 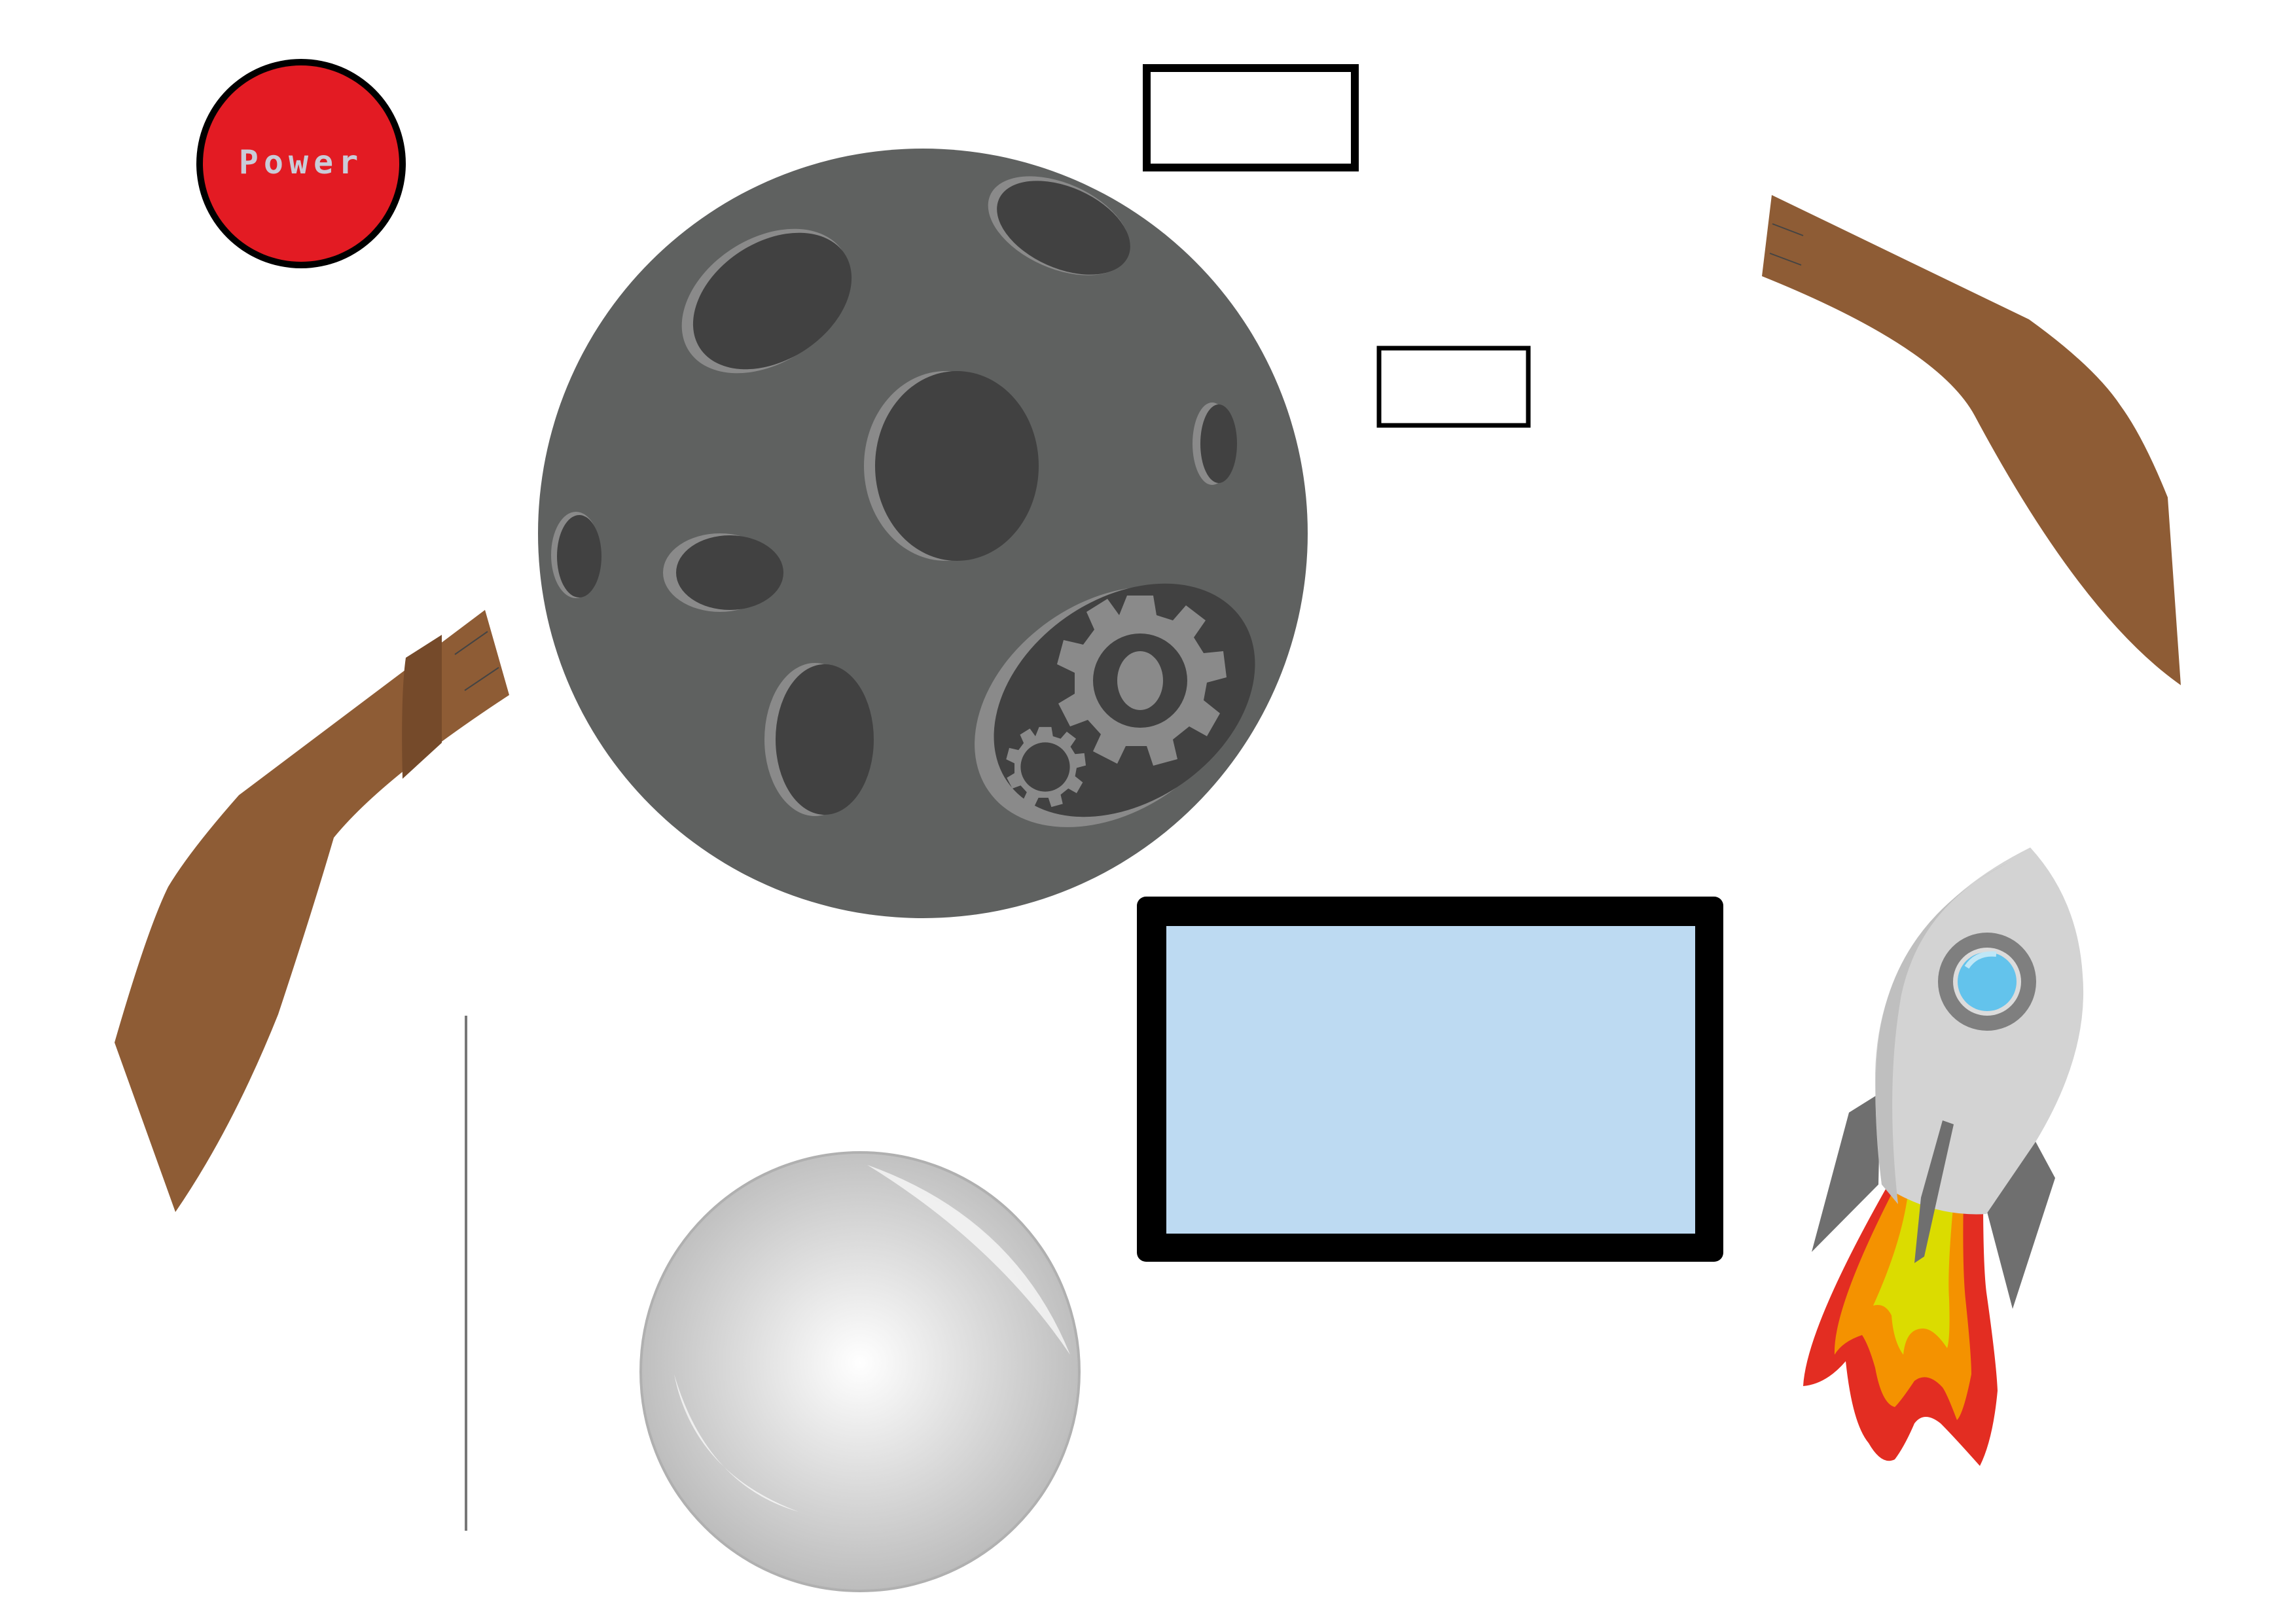 I want to click on rocket-body-shadow, so click(x=1944, y=1032).